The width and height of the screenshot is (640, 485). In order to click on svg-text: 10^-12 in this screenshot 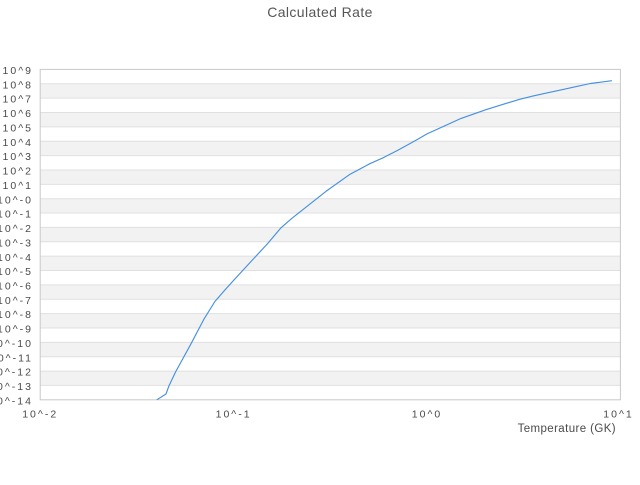, I will do `click(16, 373)`.